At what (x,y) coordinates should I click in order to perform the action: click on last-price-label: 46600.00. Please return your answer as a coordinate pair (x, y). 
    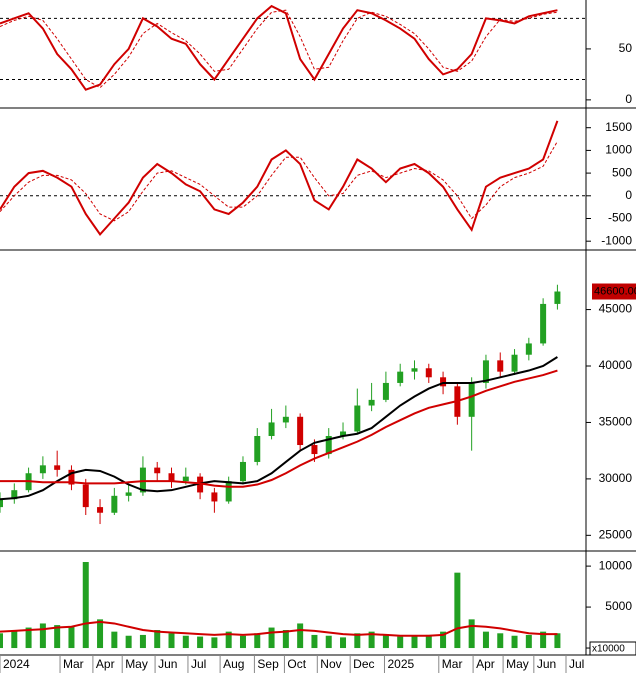
    Looking at the image, I should click on (615, 291).